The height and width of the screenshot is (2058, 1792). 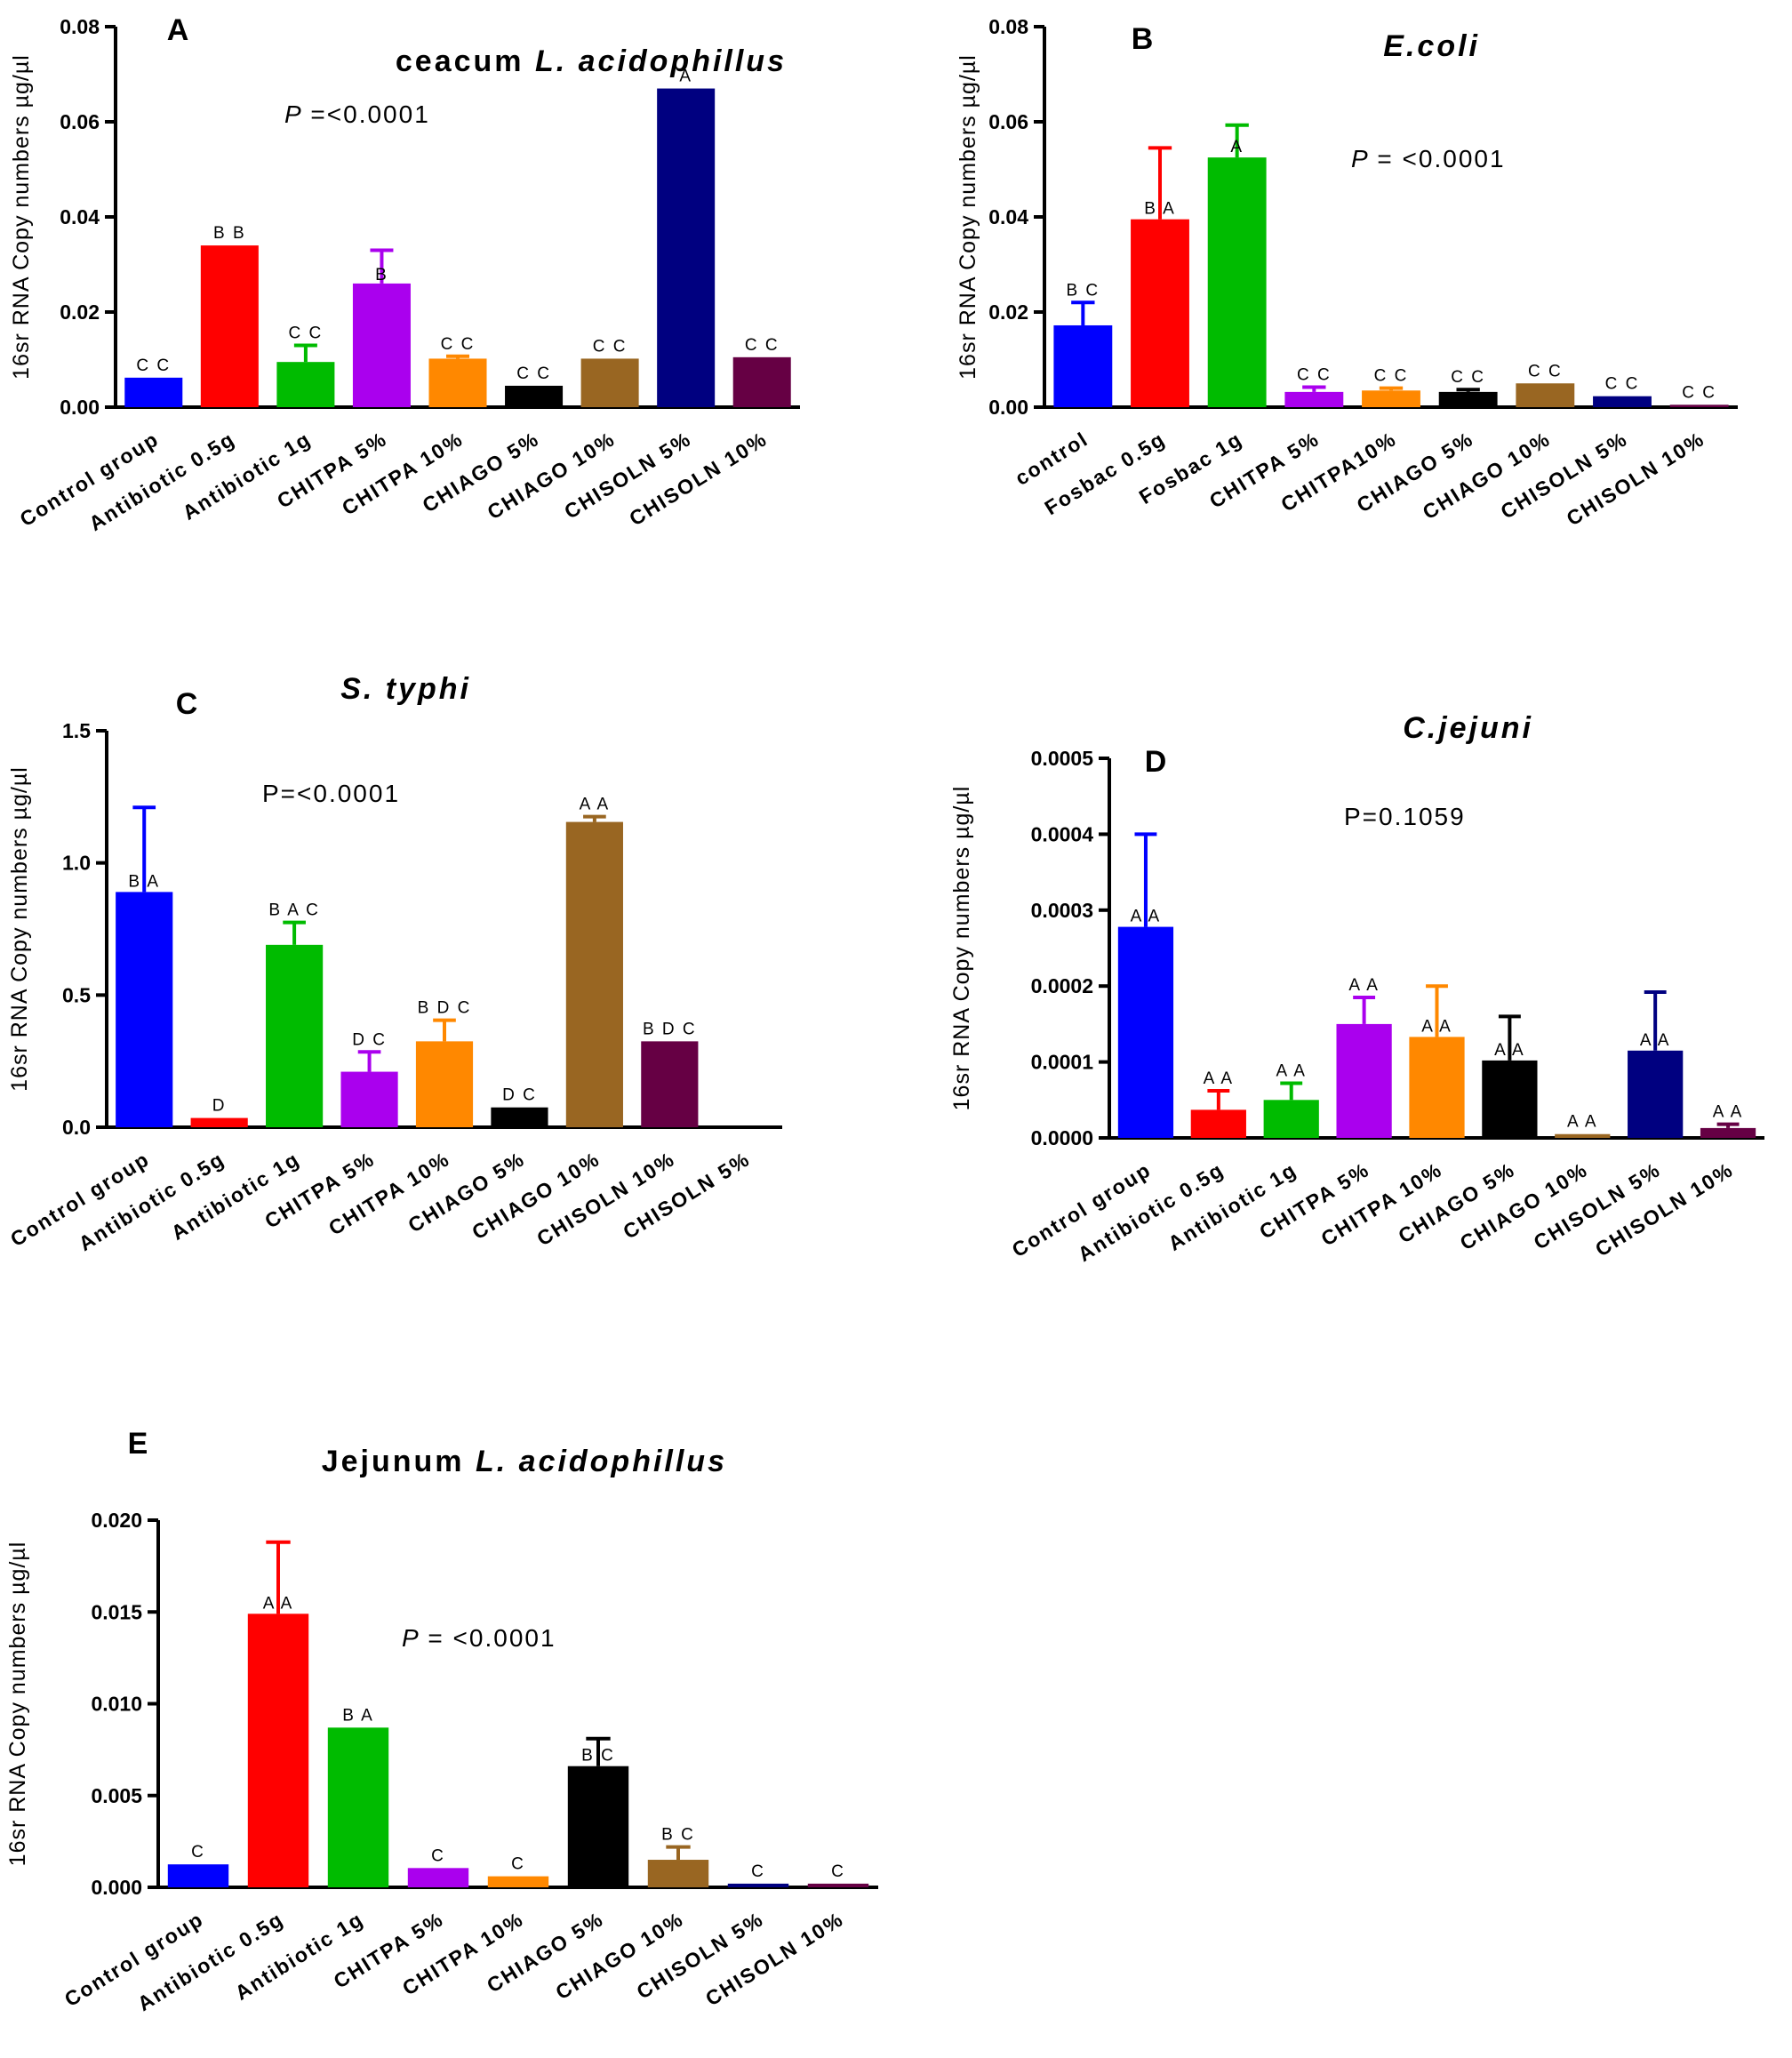 What do you see at coordinates (369, 1039) in the screenshot?
I see `significance-label: D C` at bounding box center [369, 1039].